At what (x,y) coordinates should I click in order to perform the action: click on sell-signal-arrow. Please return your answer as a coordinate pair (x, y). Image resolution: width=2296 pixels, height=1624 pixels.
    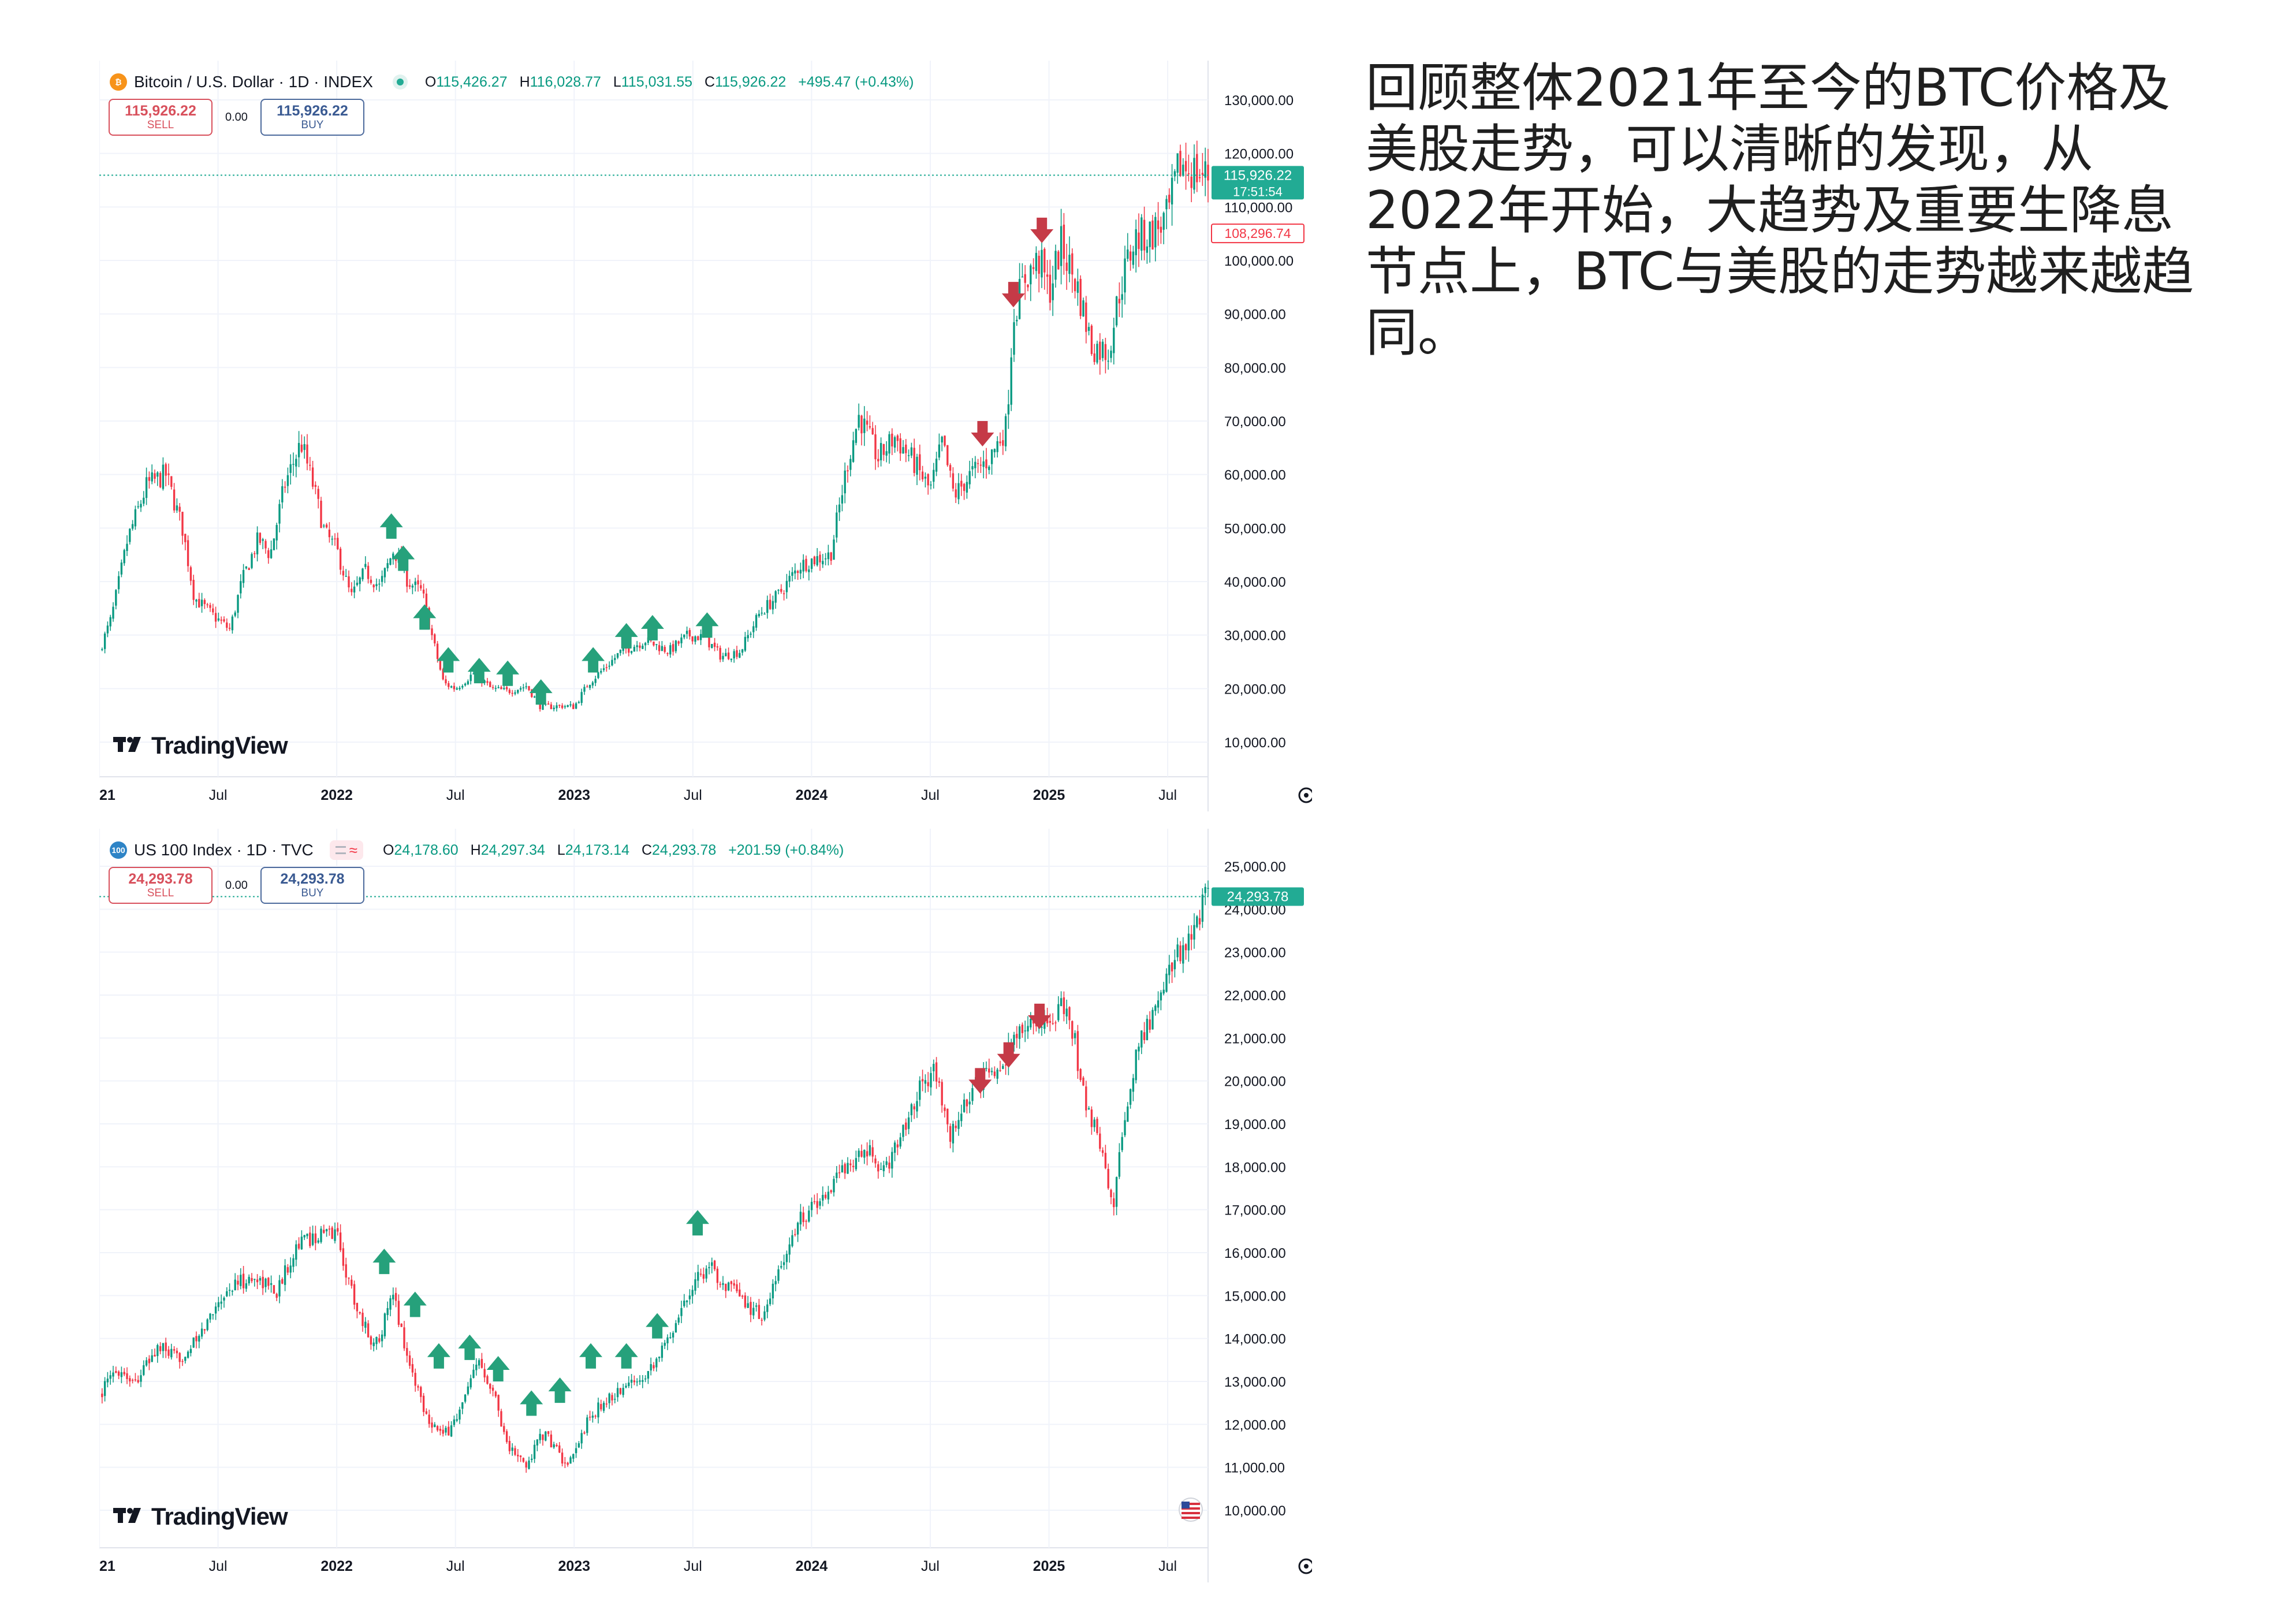
    Looking at the image, I should click on (1013, 295).